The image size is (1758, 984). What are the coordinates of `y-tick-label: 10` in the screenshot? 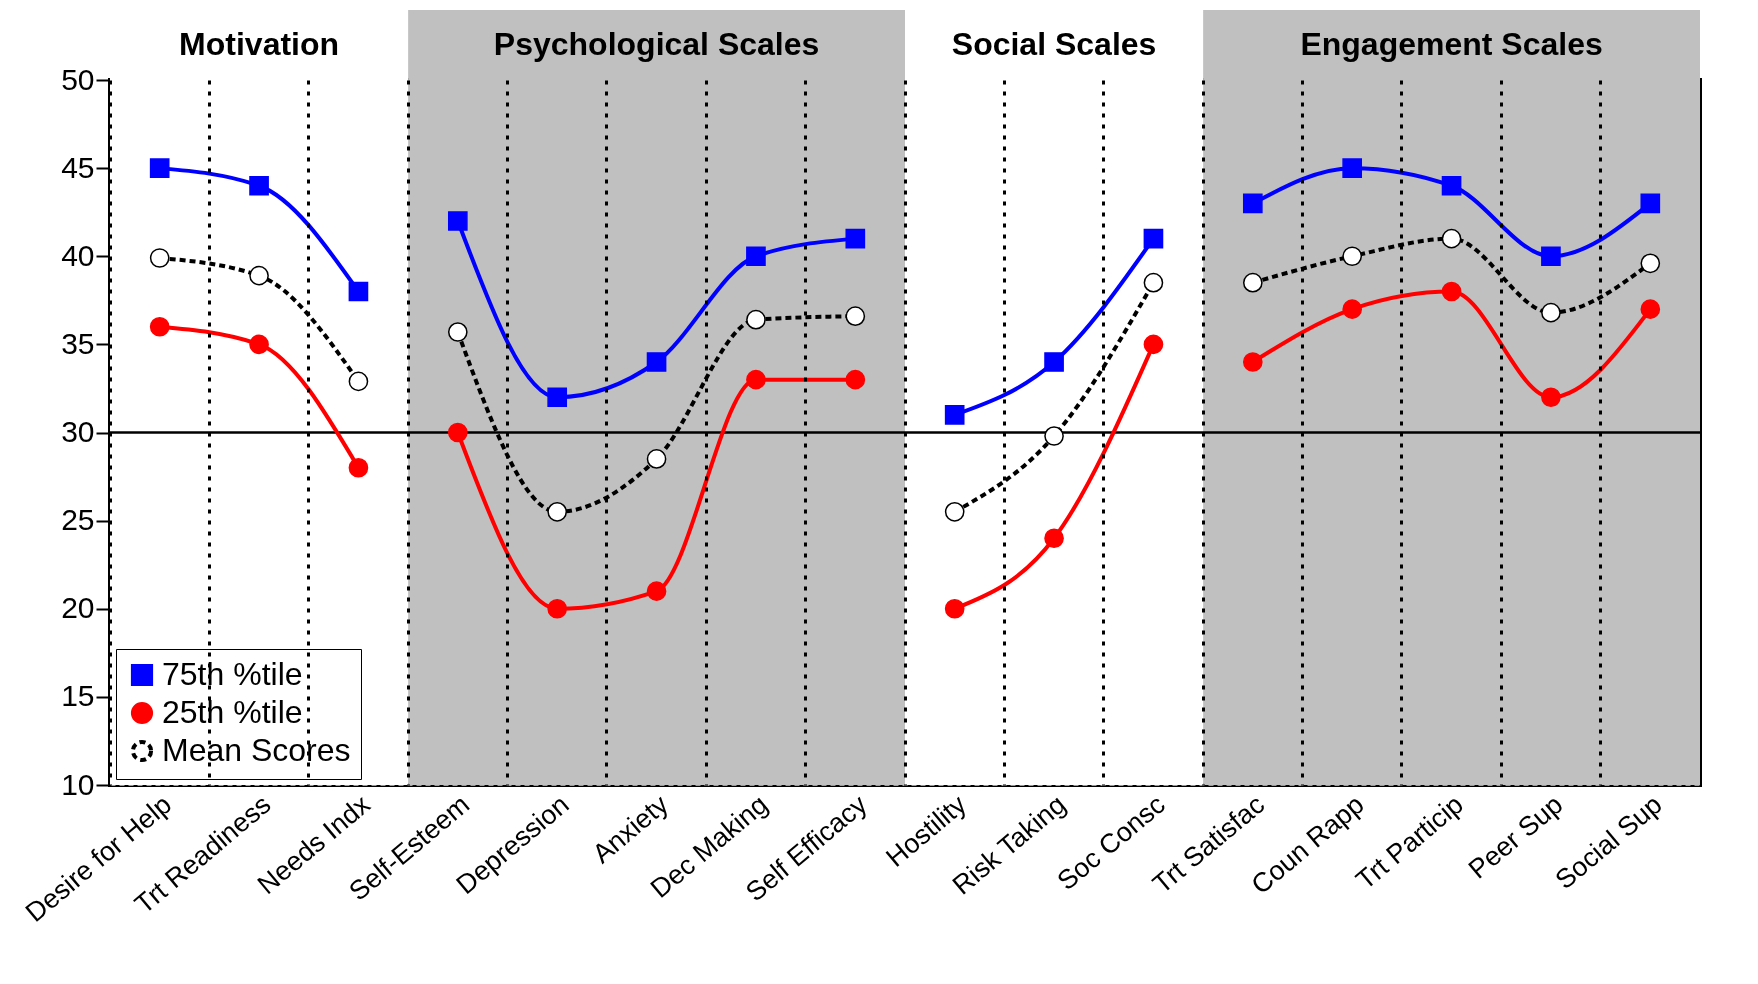 It's located at (78, 784).